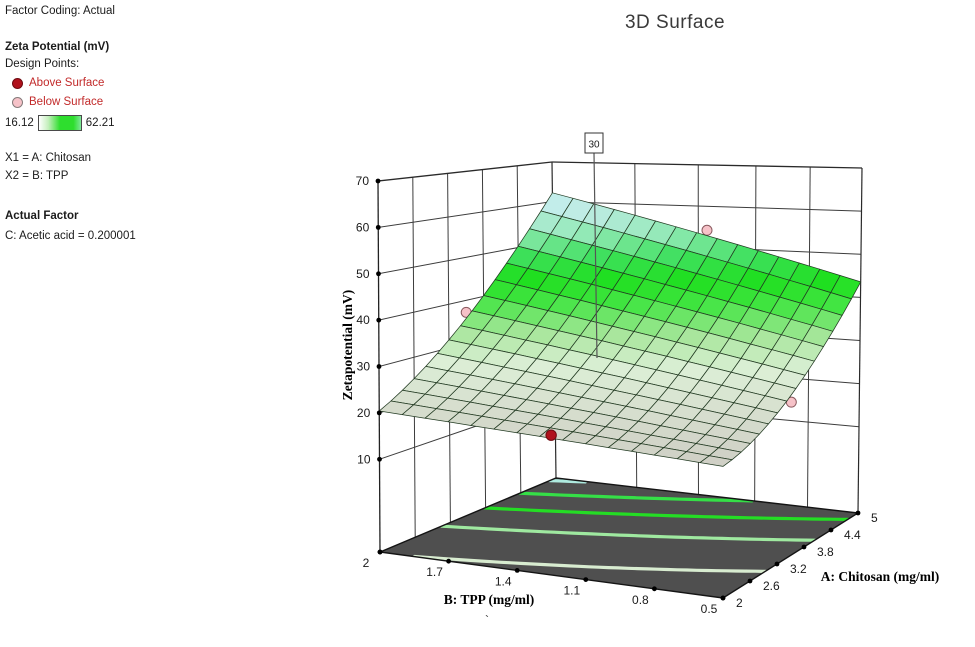  I want to click on z-tick-label: 20, so click(364, 413).